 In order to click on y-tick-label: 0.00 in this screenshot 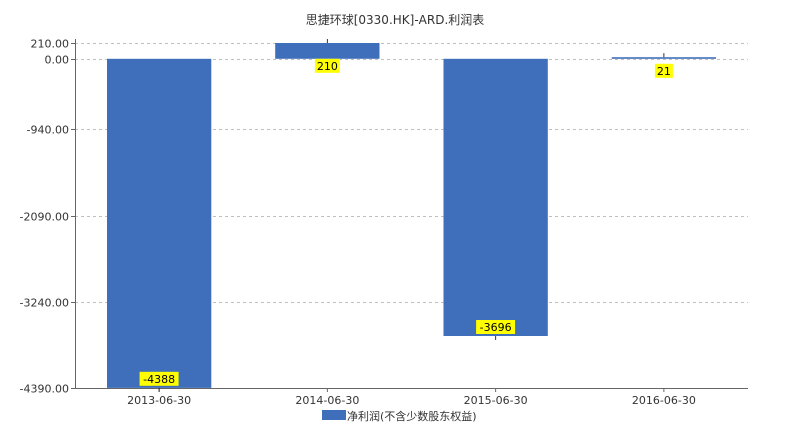, I will do `click(57, 60)`.